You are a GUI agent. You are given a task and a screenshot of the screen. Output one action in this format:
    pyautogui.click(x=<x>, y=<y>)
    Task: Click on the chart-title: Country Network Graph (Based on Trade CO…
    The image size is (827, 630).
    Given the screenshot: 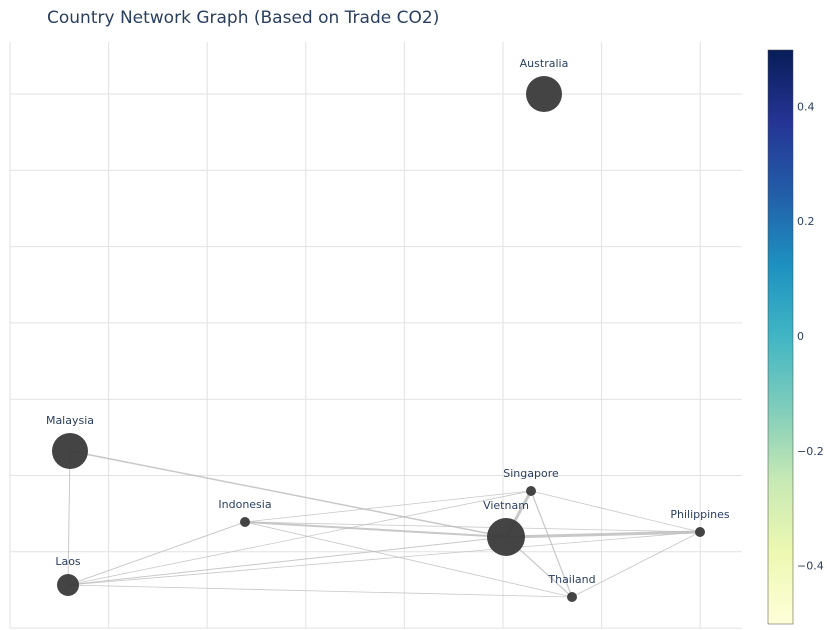 What is the action you would take?
    pyautogui.click(x=243, y=18)
    